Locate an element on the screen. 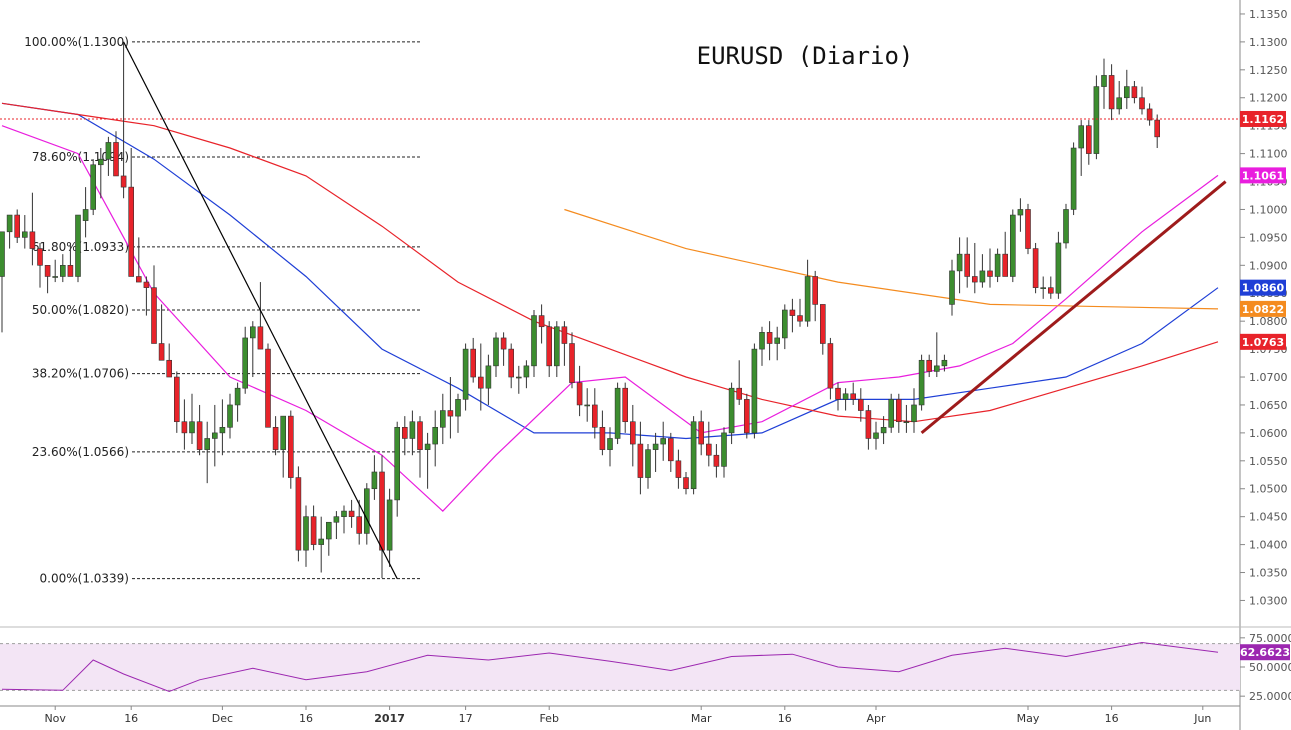 Image resolution: width=1291 pixels, height=730 pixels. price-badge: 1.1061 is located at coordinates (1263, 175).